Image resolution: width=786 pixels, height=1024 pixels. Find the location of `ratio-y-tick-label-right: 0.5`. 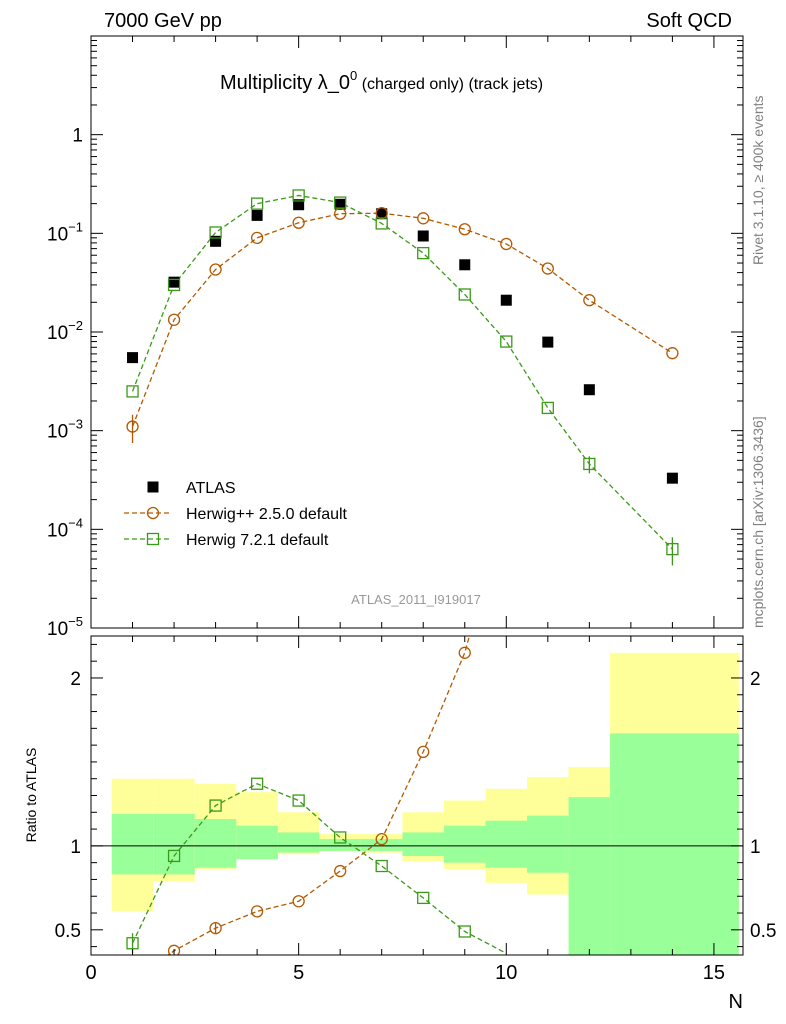

ratio-y-tick-label-right: 0.5 is located at coordinates (763, 931).